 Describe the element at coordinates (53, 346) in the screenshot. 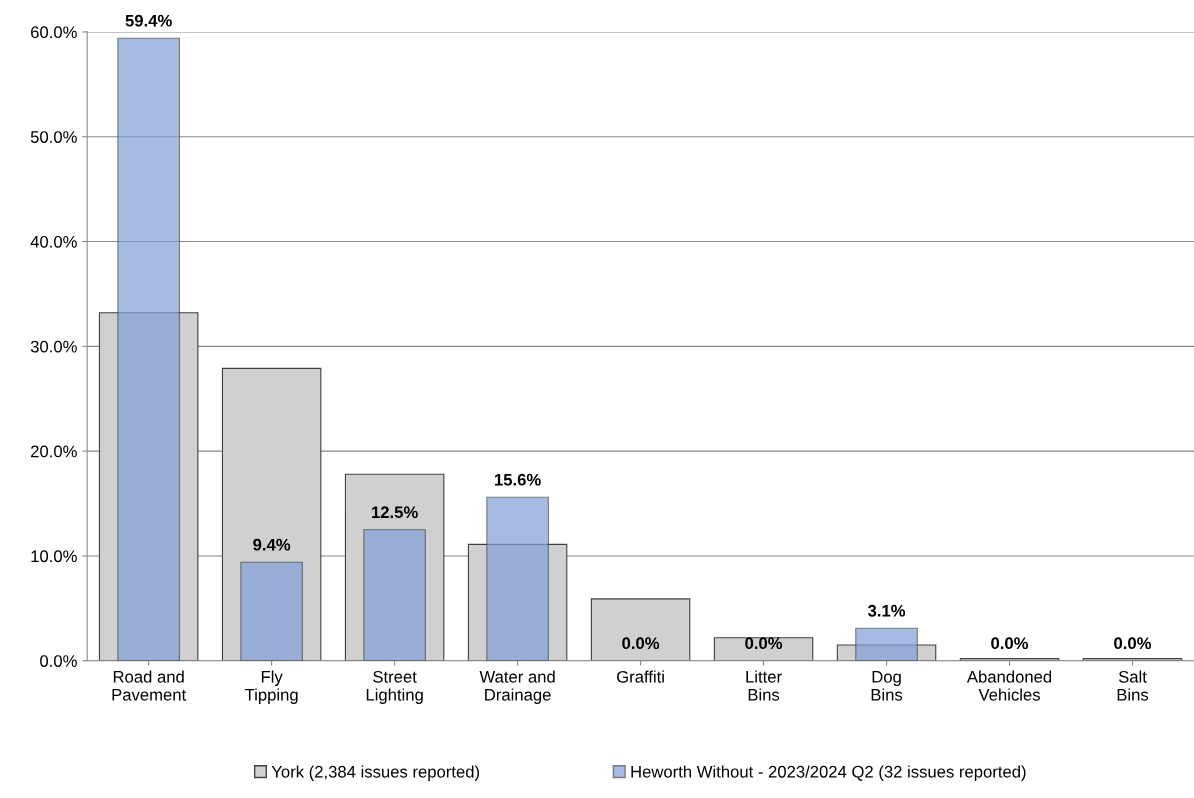

I see `y-tick-label: 30.0%` at that location.